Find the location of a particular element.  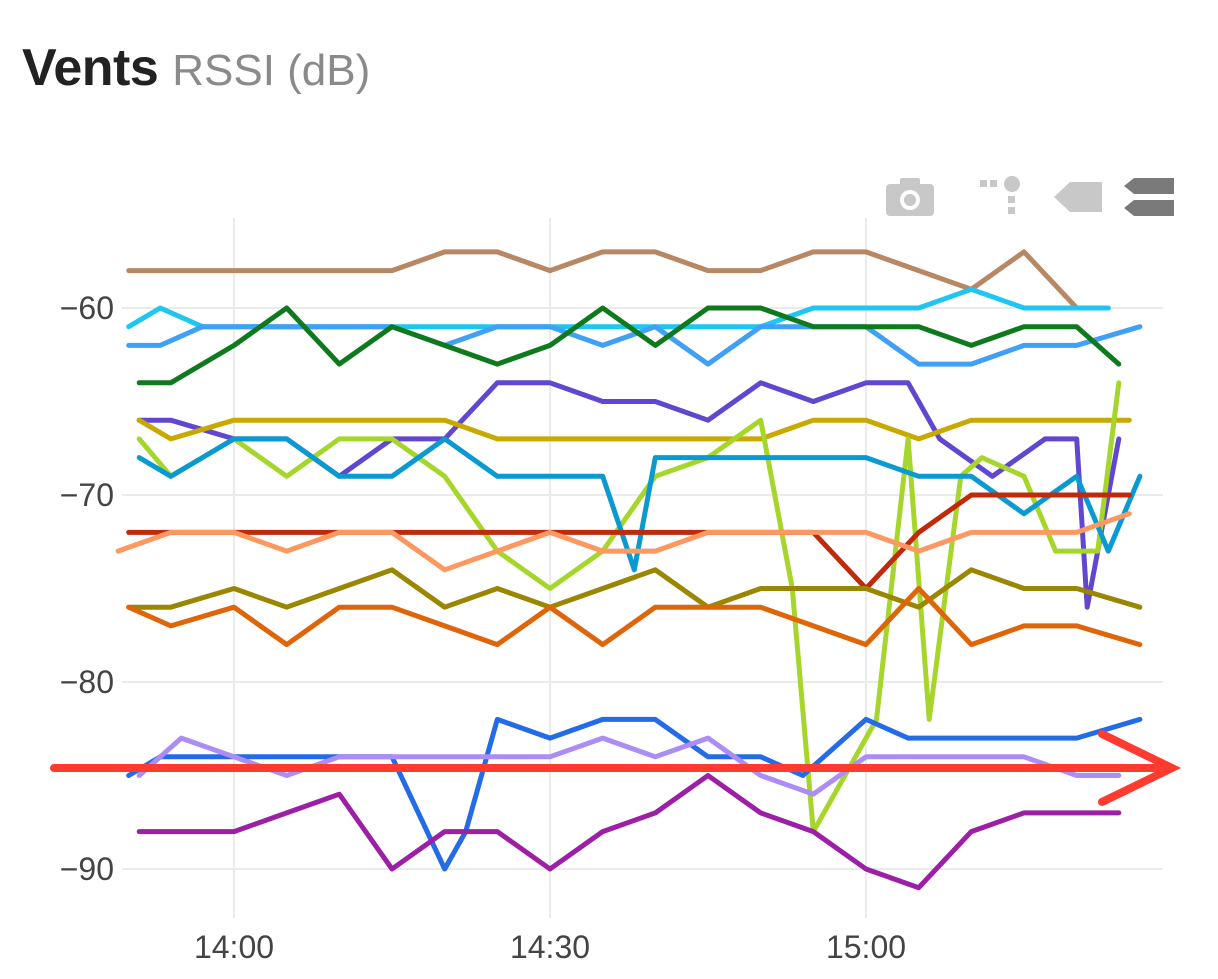

compare-hover-icon is located at coordinates (1000, 195).